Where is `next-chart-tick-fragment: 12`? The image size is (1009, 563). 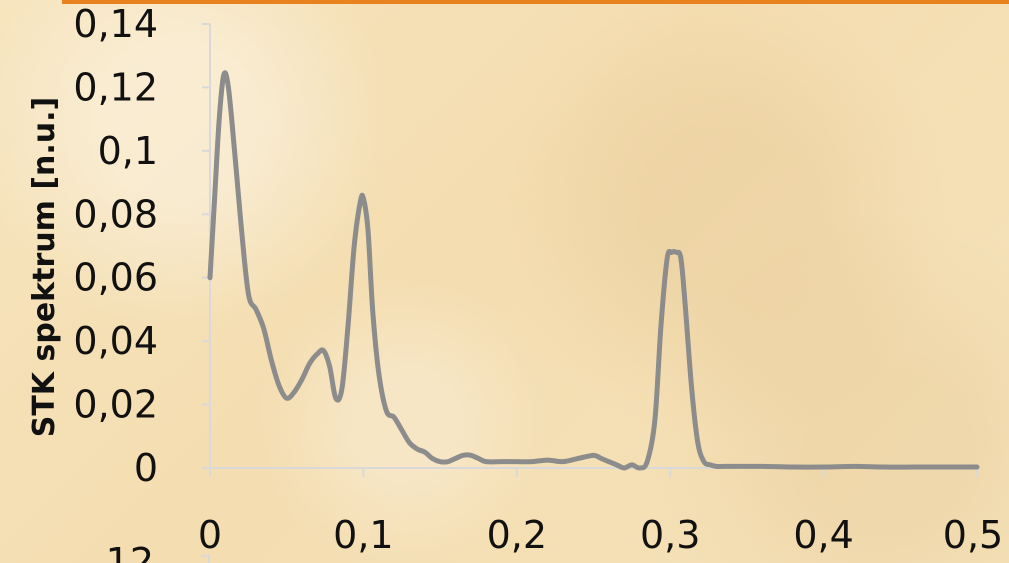
next-chart-tick-fragment: 12 is located at coordinates (130, 551).